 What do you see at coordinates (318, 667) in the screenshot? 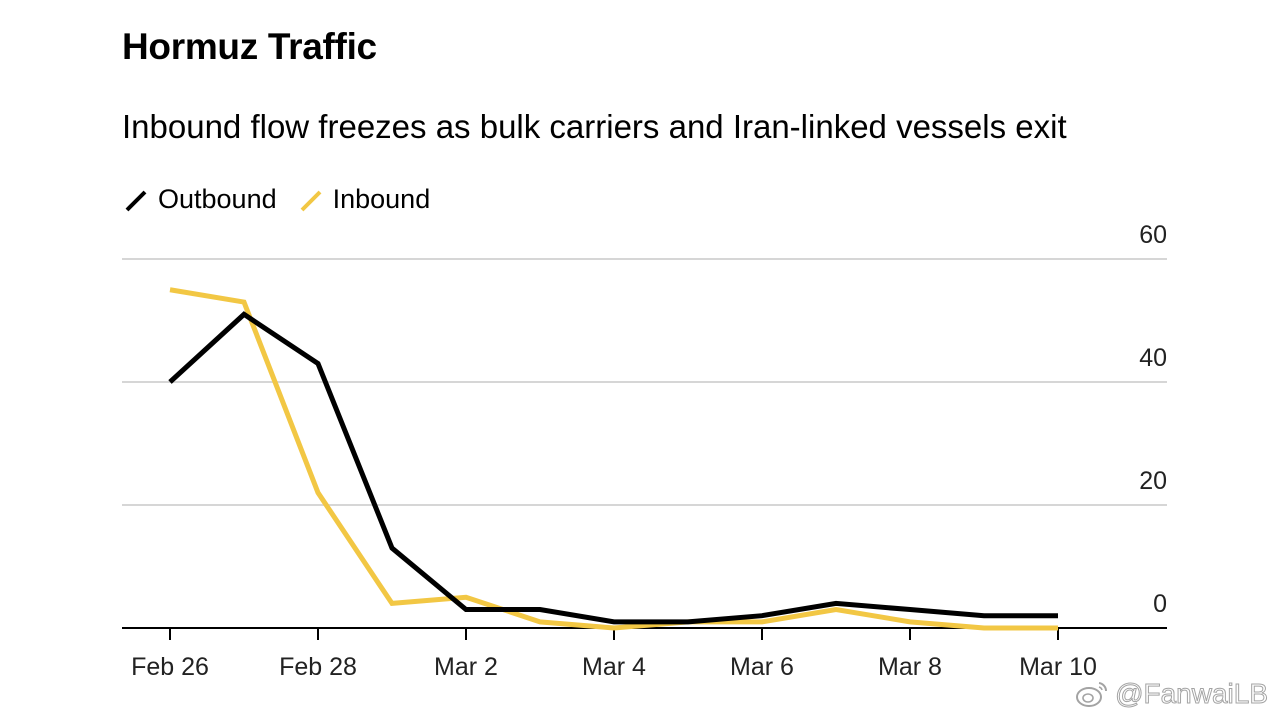
I see `x-tick-label-feb-28: Feb 28` at bounding box center [318, 667].